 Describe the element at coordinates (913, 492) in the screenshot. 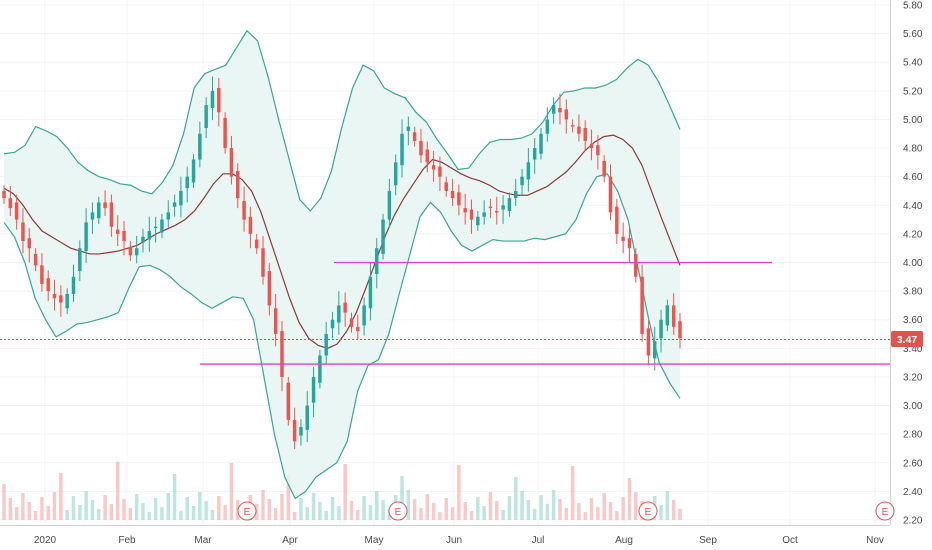

I see `y-tick-label: 2.40` at that location.